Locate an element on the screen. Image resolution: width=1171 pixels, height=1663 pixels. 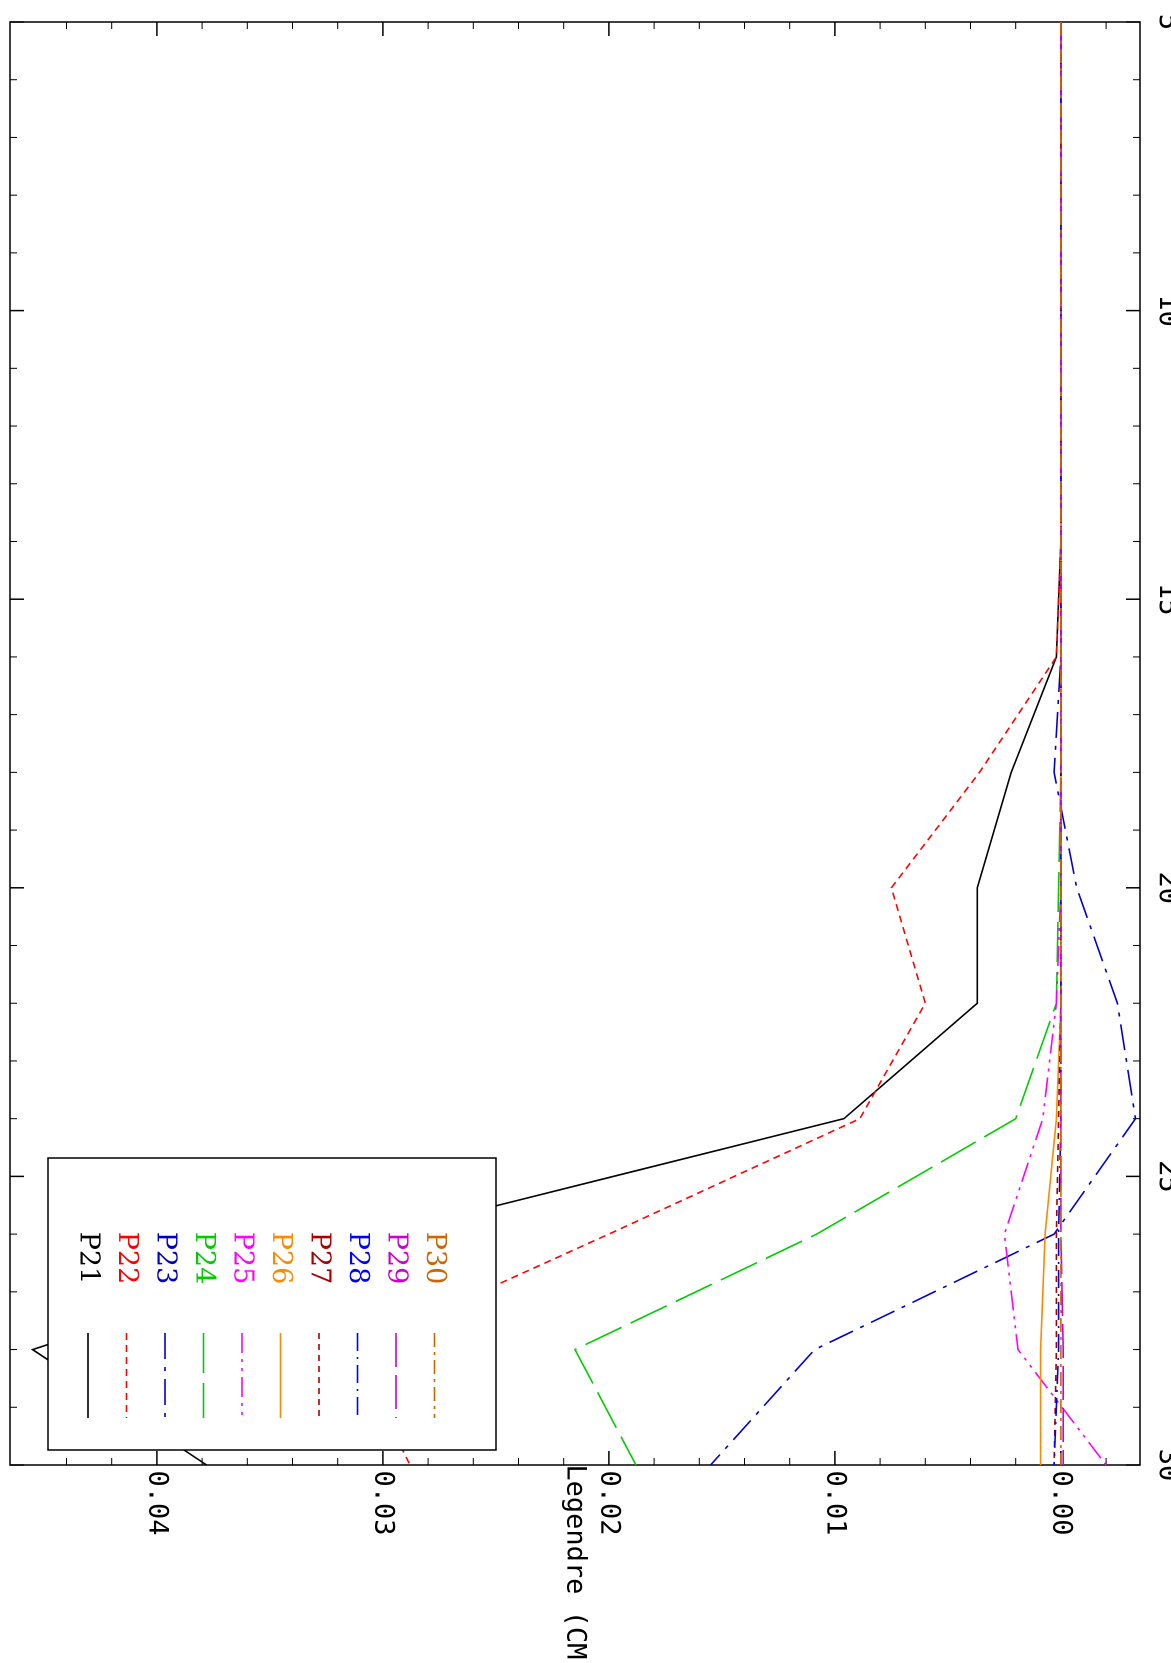
y-tick-label: 0.01 is located at coordinates (835, 1502).